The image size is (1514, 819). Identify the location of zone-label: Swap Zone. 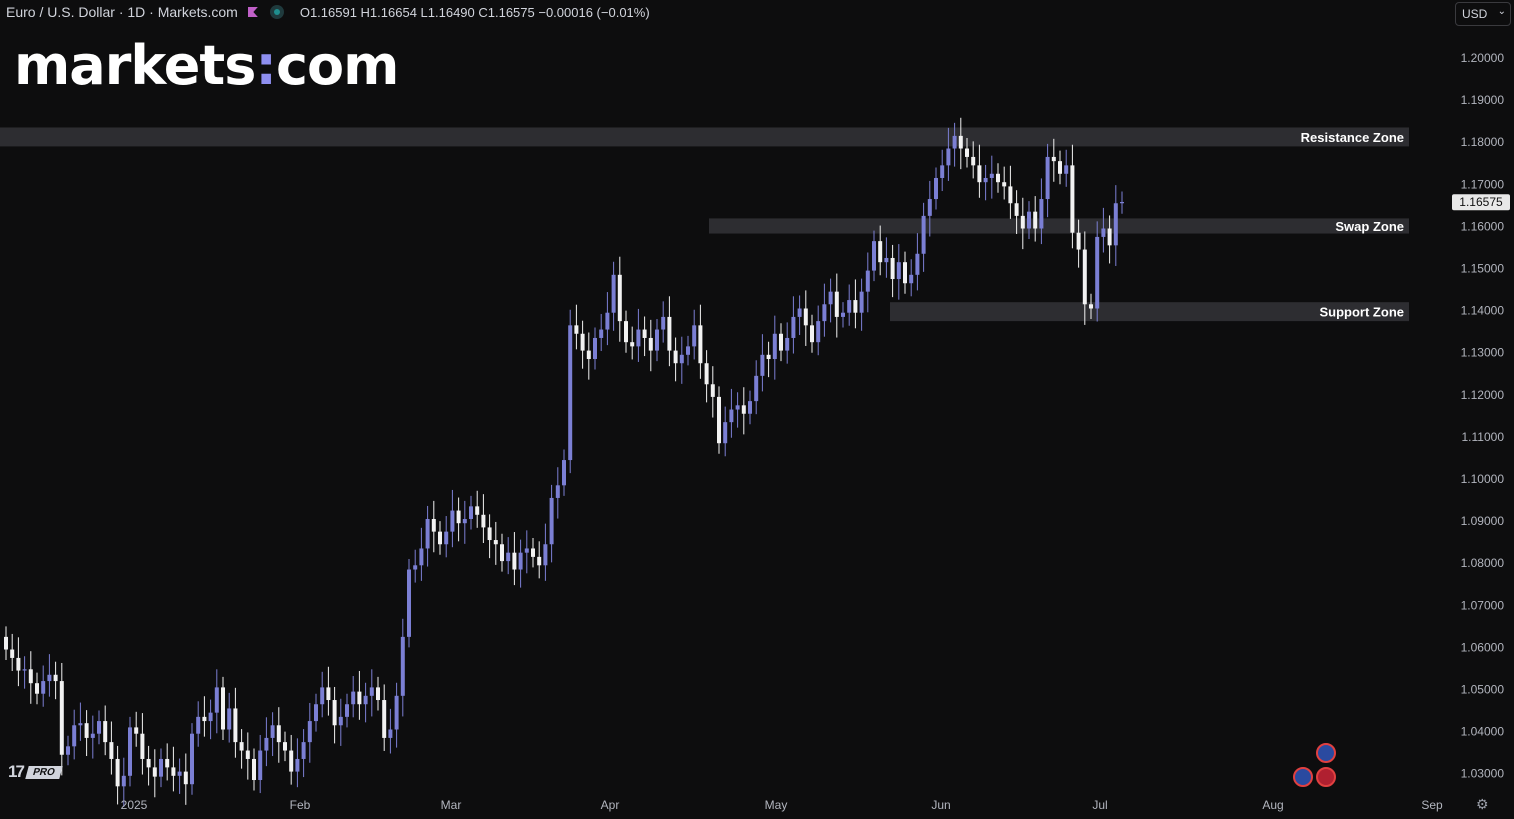
(1369, 226).